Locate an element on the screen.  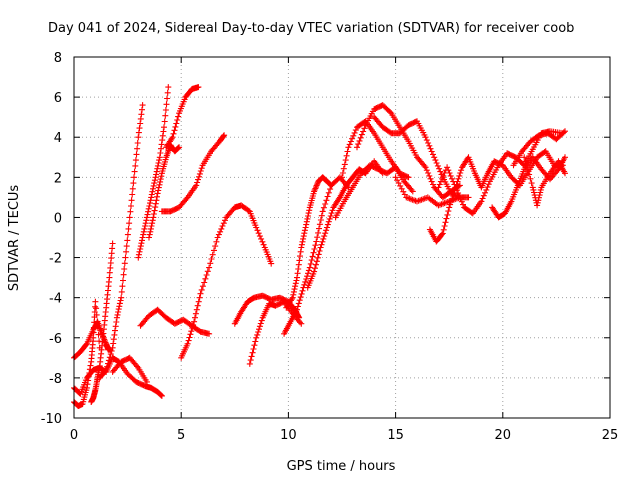
y-tick-label: 2 is located at coordinates (58, 178).